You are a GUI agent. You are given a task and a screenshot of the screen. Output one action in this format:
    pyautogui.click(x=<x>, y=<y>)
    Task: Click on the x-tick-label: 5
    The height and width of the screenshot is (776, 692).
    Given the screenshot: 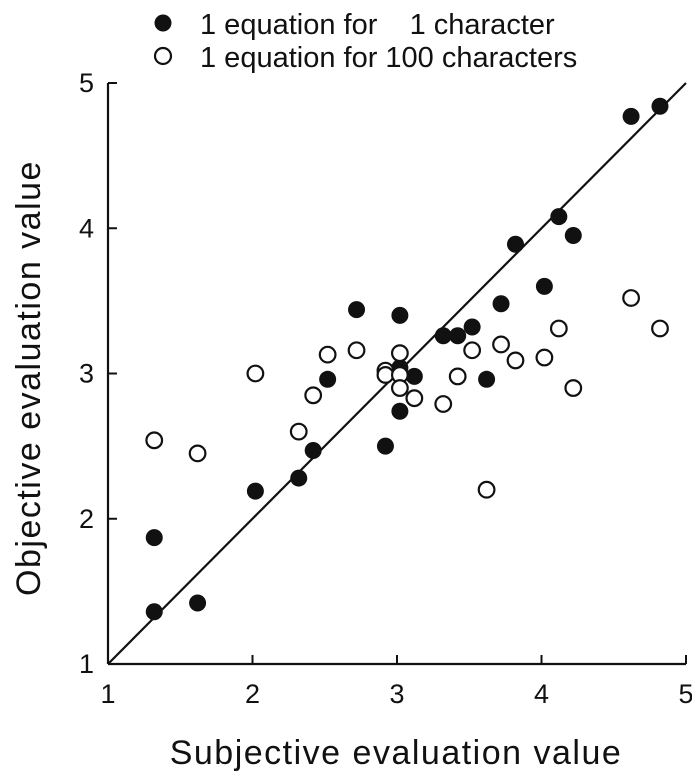 What is the action you would take?
    pyautogui.click(x=685, y=694)
    